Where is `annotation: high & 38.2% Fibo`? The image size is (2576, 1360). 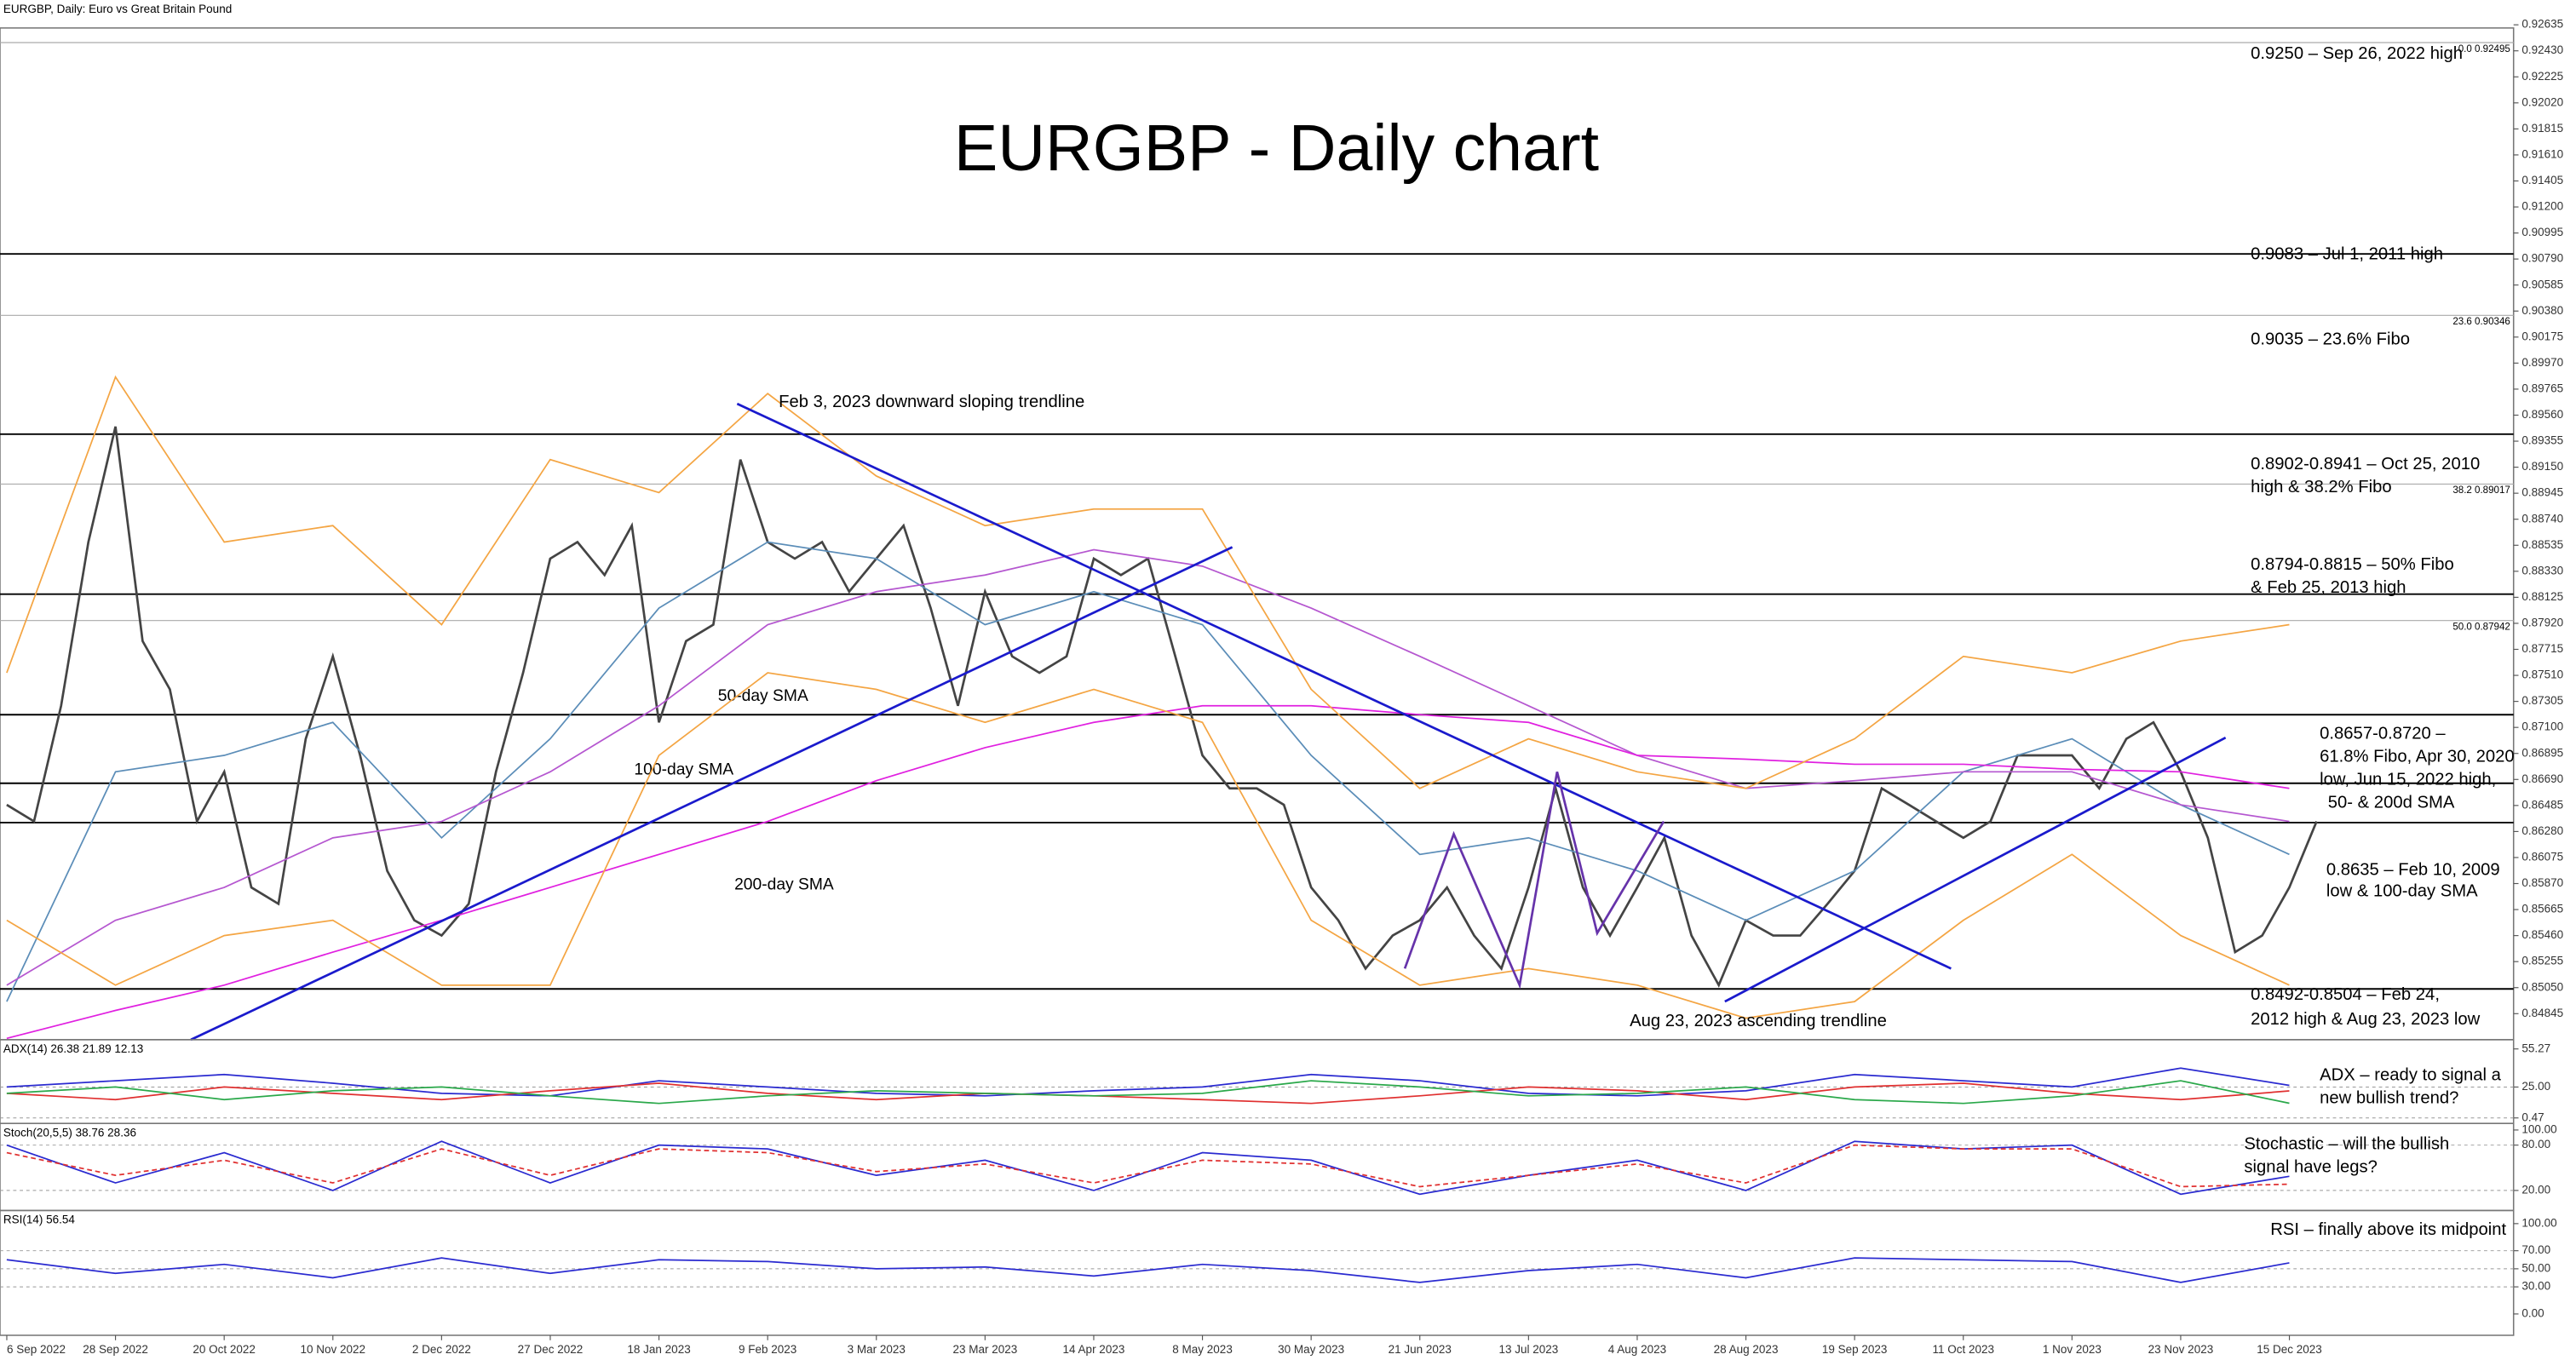 annotation: high & 38.2% Fibo is located at coordinates (2321, 487).